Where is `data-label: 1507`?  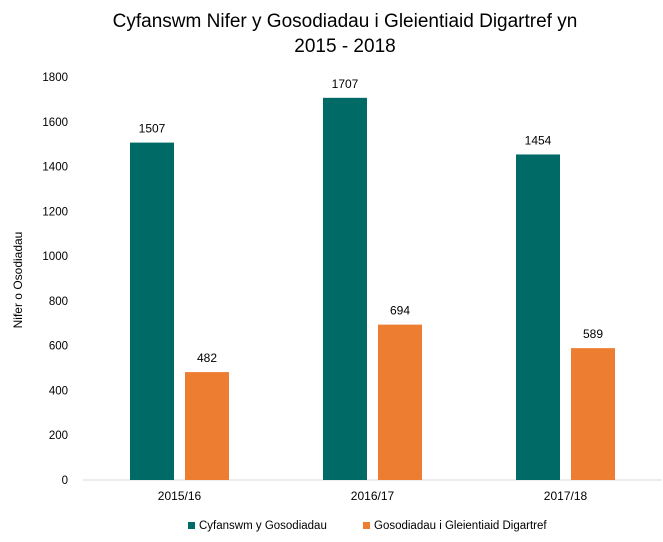 data-label: 1507 is located at coordinates (152, 129).